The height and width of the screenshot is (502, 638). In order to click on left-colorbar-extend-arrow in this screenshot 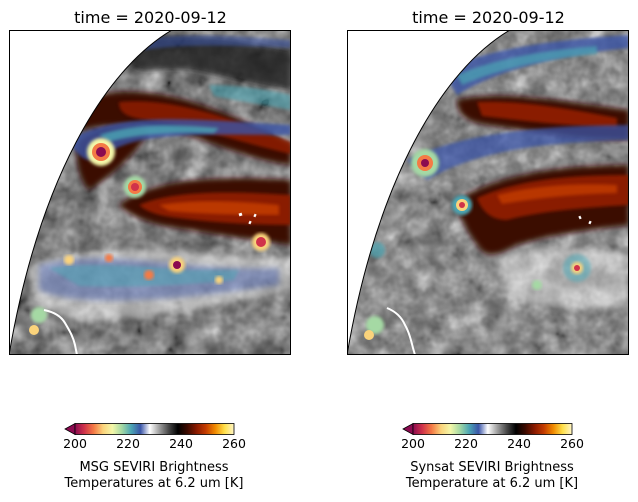, I will do `click(70, 429)`.